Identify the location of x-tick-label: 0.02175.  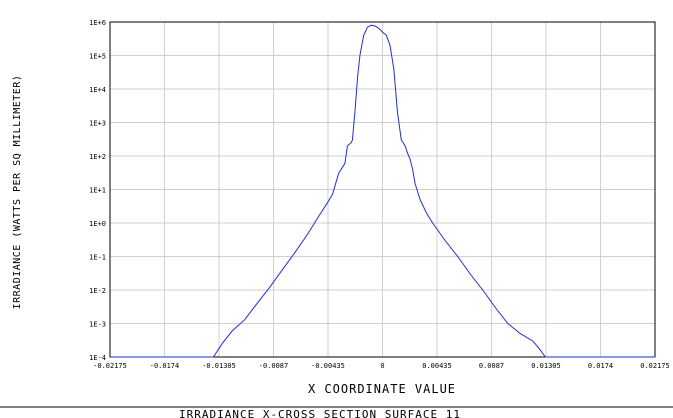
(655, 366).